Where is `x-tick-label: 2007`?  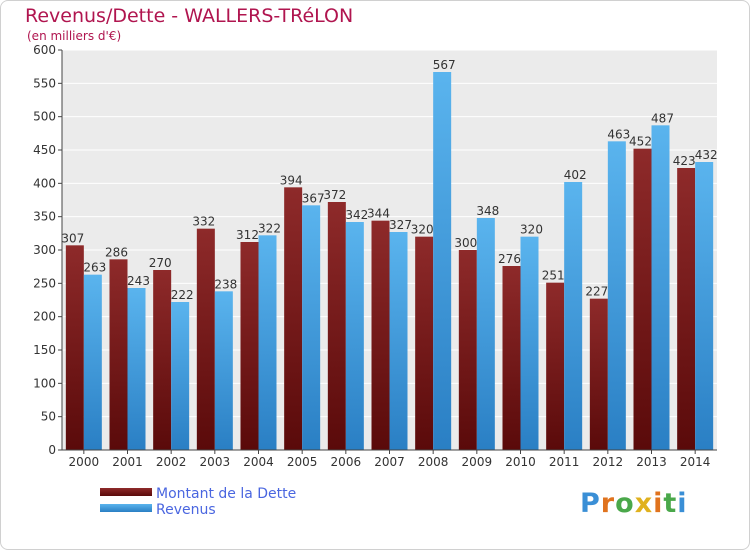
x-tick-label: 2007 is located at coordinates (389, 462).